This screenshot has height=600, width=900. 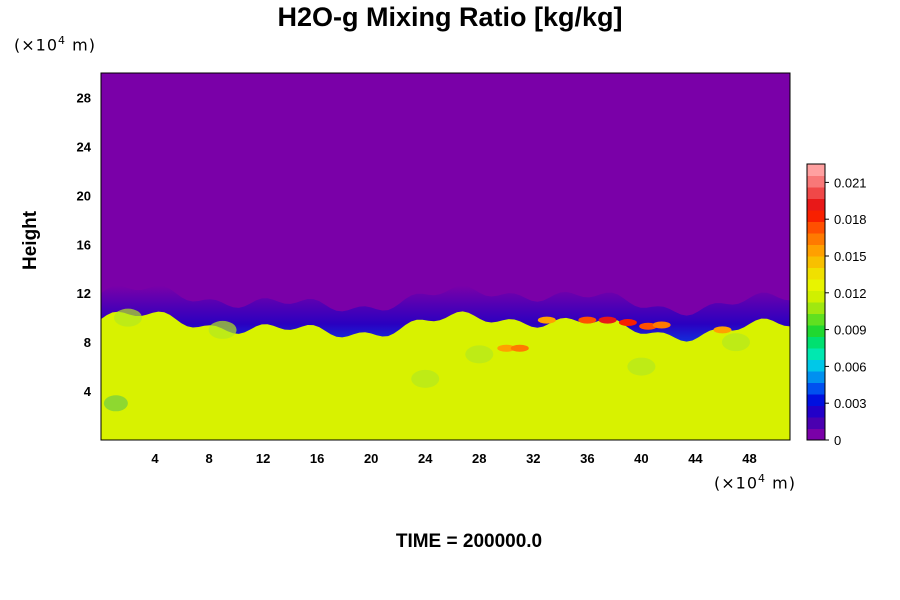 What do you see at coordinates (755, 482) in the screenshot?
I see `x-axis-unit: (×104 m)` at bounding box center [755, 482].